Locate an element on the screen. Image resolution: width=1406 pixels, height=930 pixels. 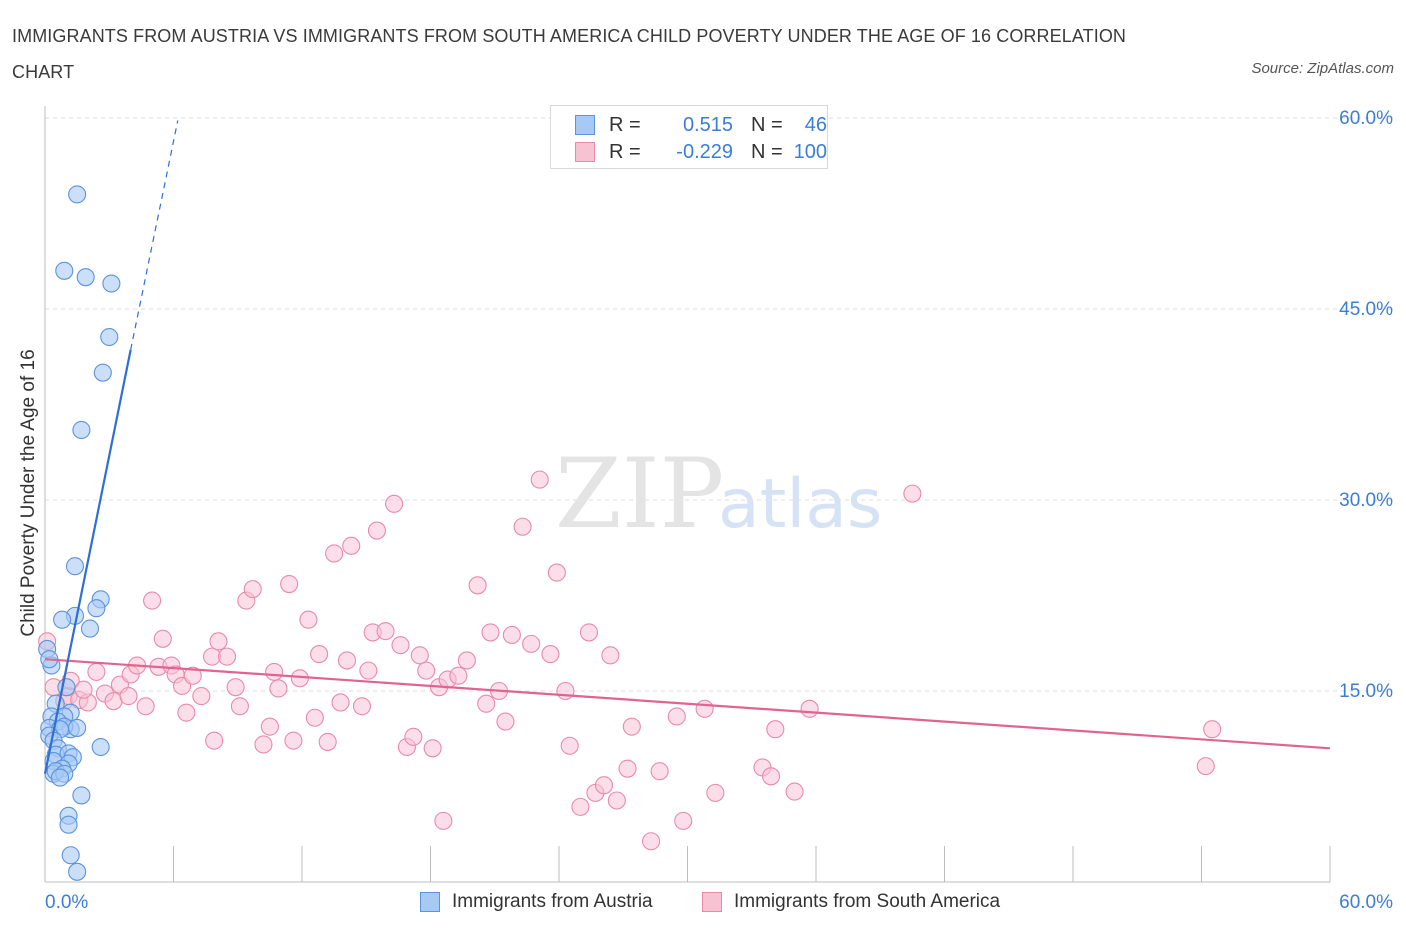
x-tick-labels: 0.0% 60.0% is located at coordinates (719, 902).